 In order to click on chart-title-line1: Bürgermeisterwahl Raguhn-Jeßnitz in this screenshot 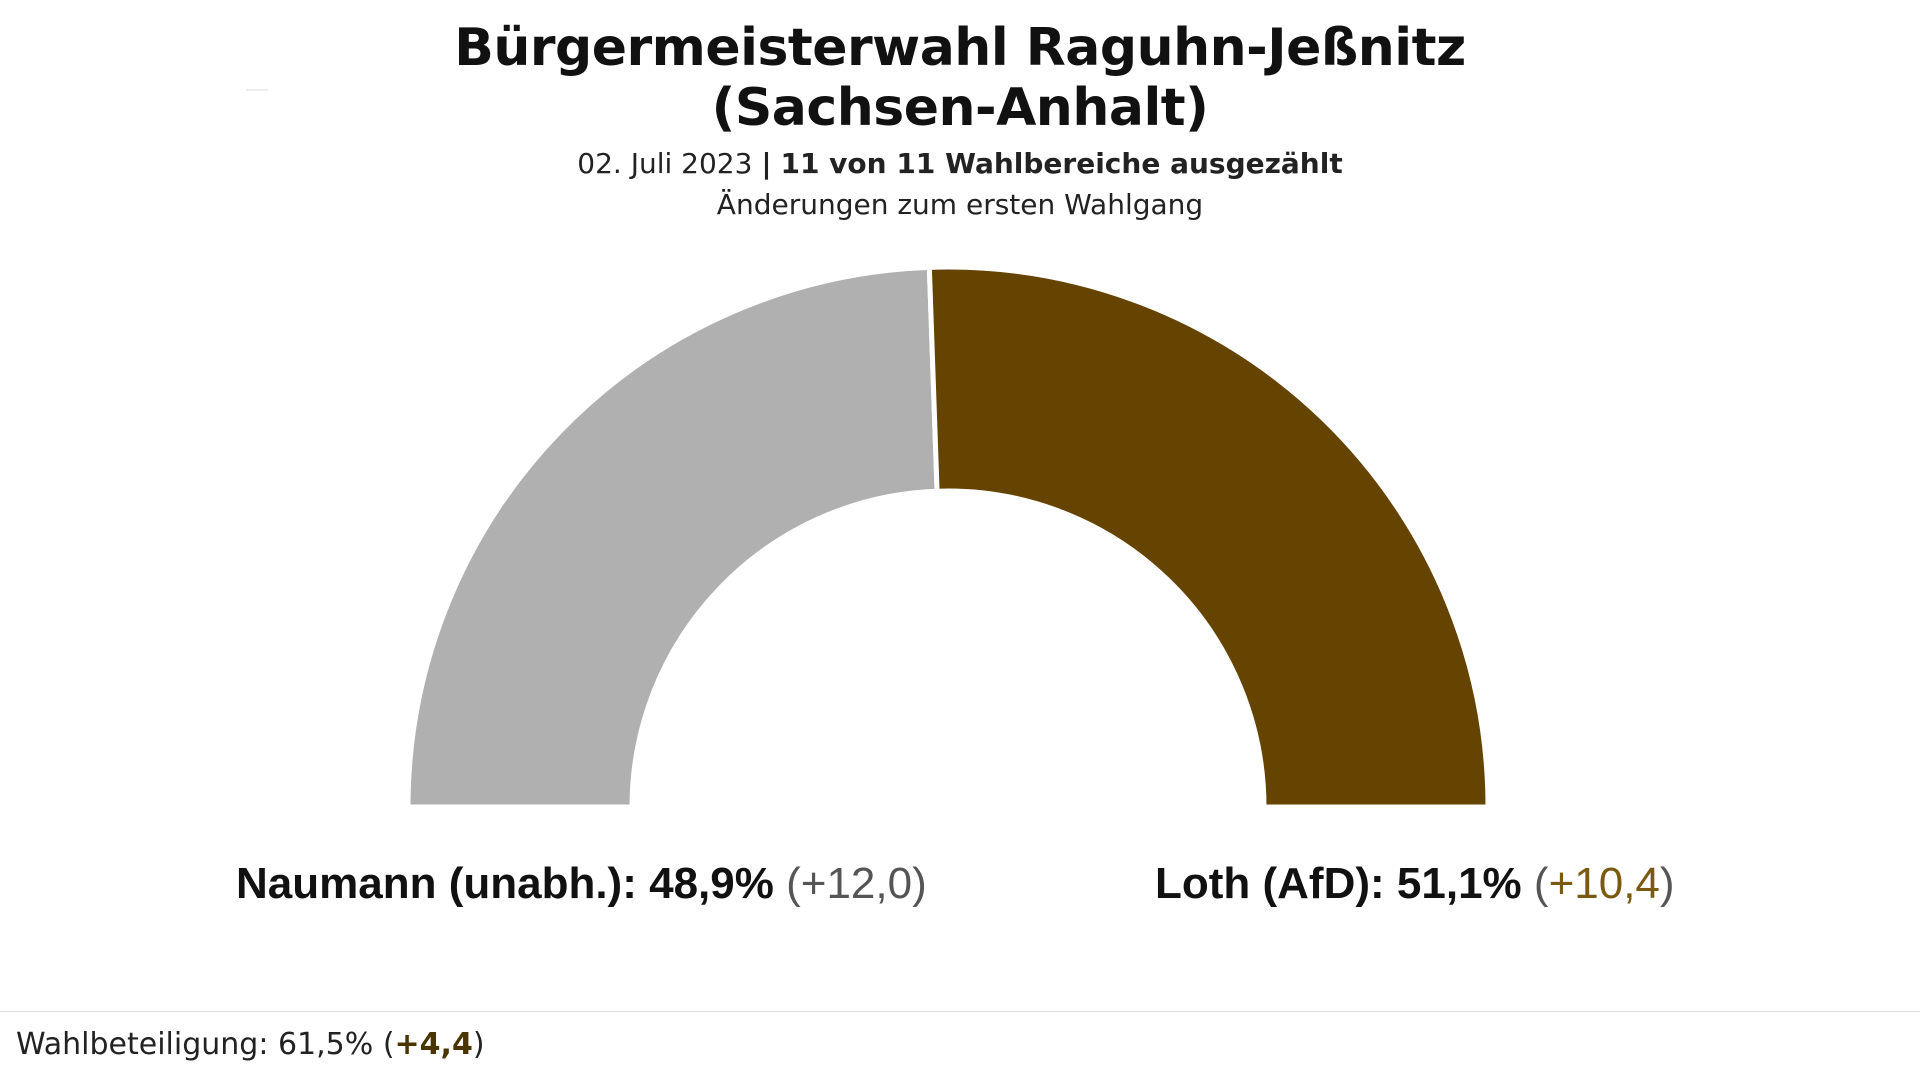, I will do `click(960, 48)`.